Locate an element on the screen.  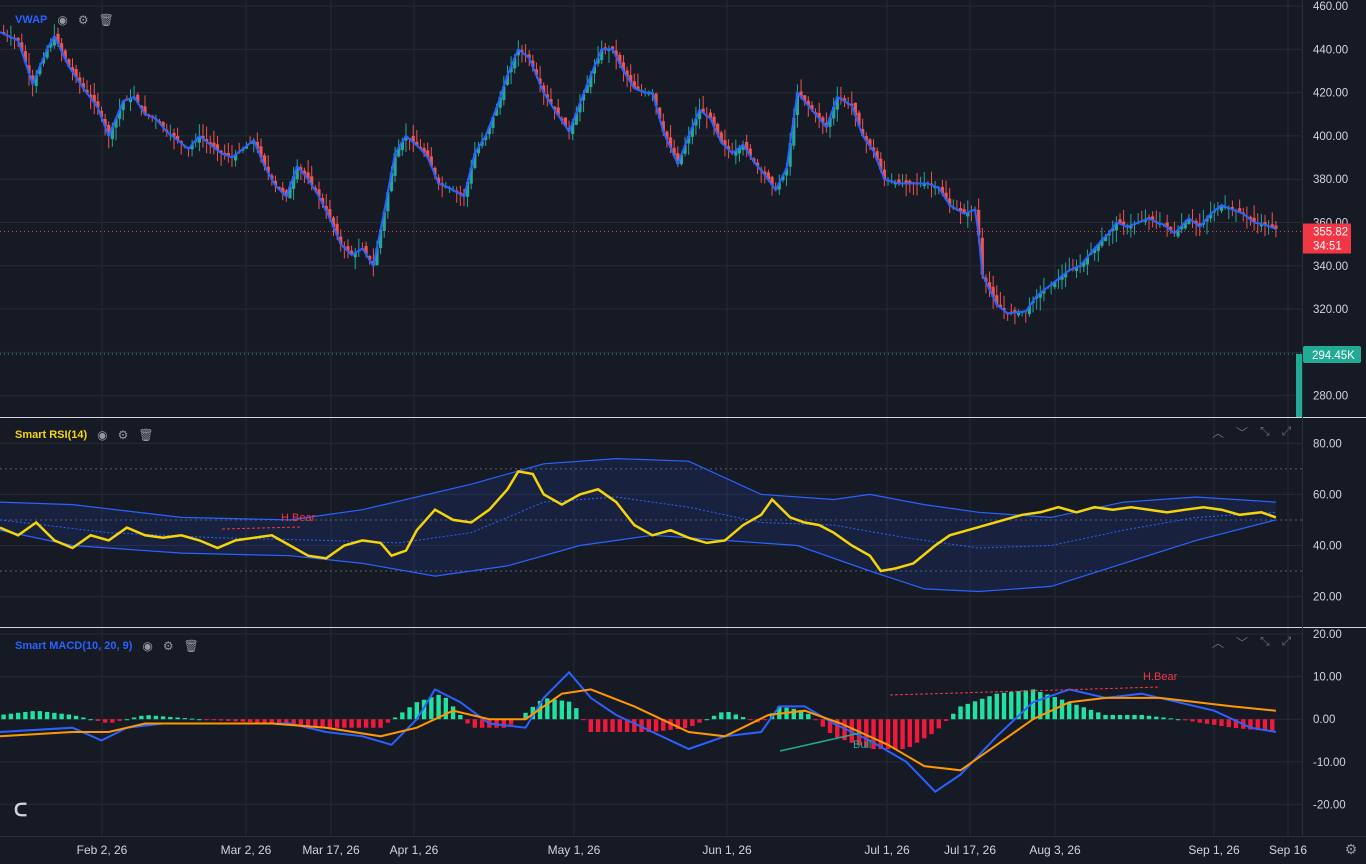
chart-settings-gear-icon: ⚙ is located at coordinates (1351, 849).